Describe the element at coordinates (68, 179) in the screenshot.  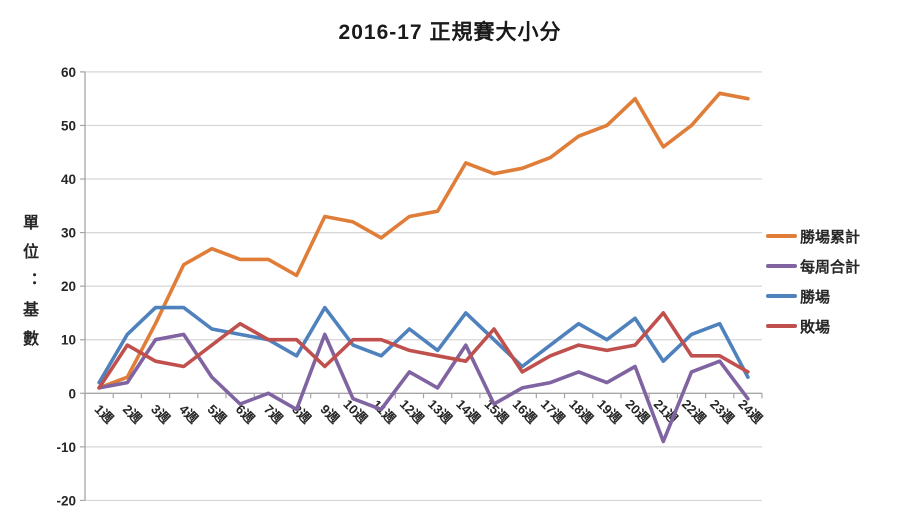
I see `y-axis-tick-label: 40` at that location.